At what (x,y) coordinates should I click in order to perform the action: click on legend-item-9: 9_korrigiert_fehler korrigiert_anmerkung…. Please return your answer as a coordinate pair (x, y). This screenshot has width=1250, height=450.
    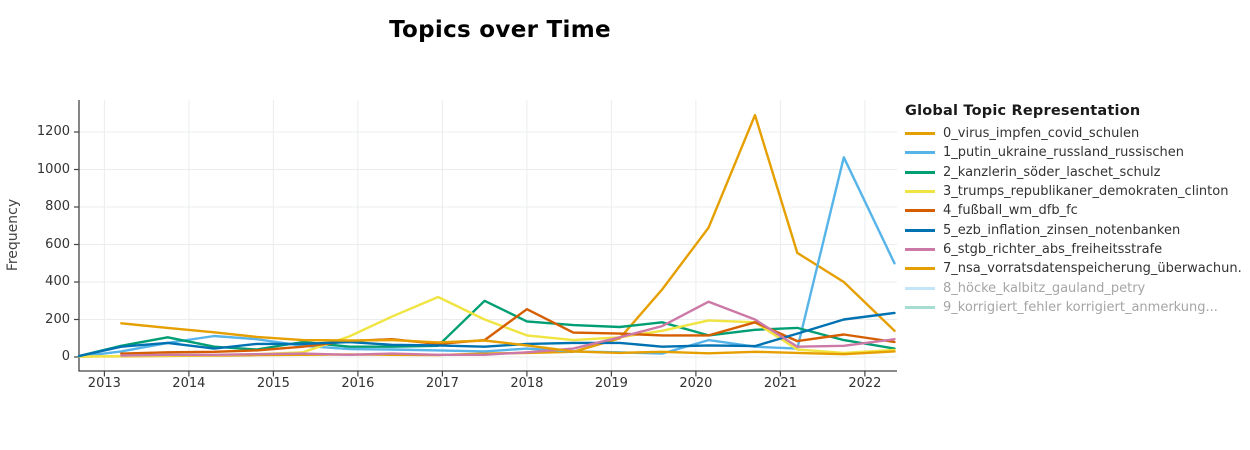
    Looking at the image, I should click on (1077, 307).